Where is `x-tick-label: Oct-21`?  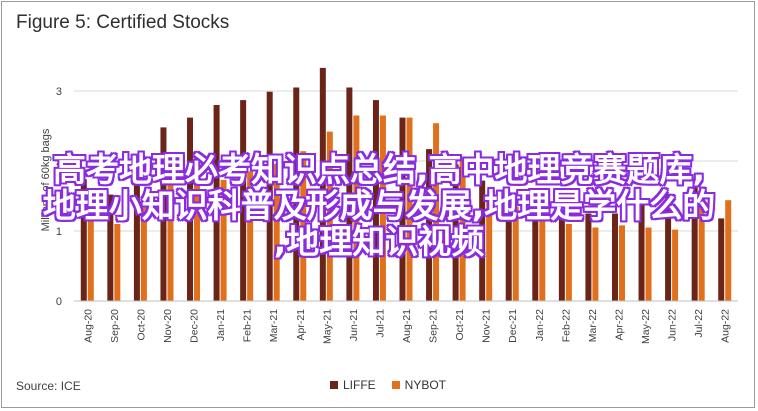 x-tick-label: Oct-21 is located at coordinates (460, 325).